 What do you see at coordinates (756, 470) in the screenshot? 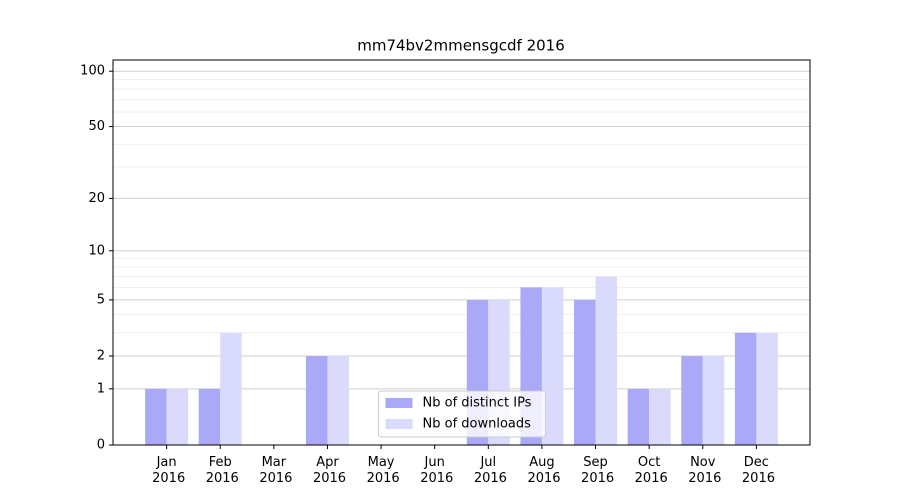
I see `x-tick-label: Dec 2016` at bounding box center [756, 470].